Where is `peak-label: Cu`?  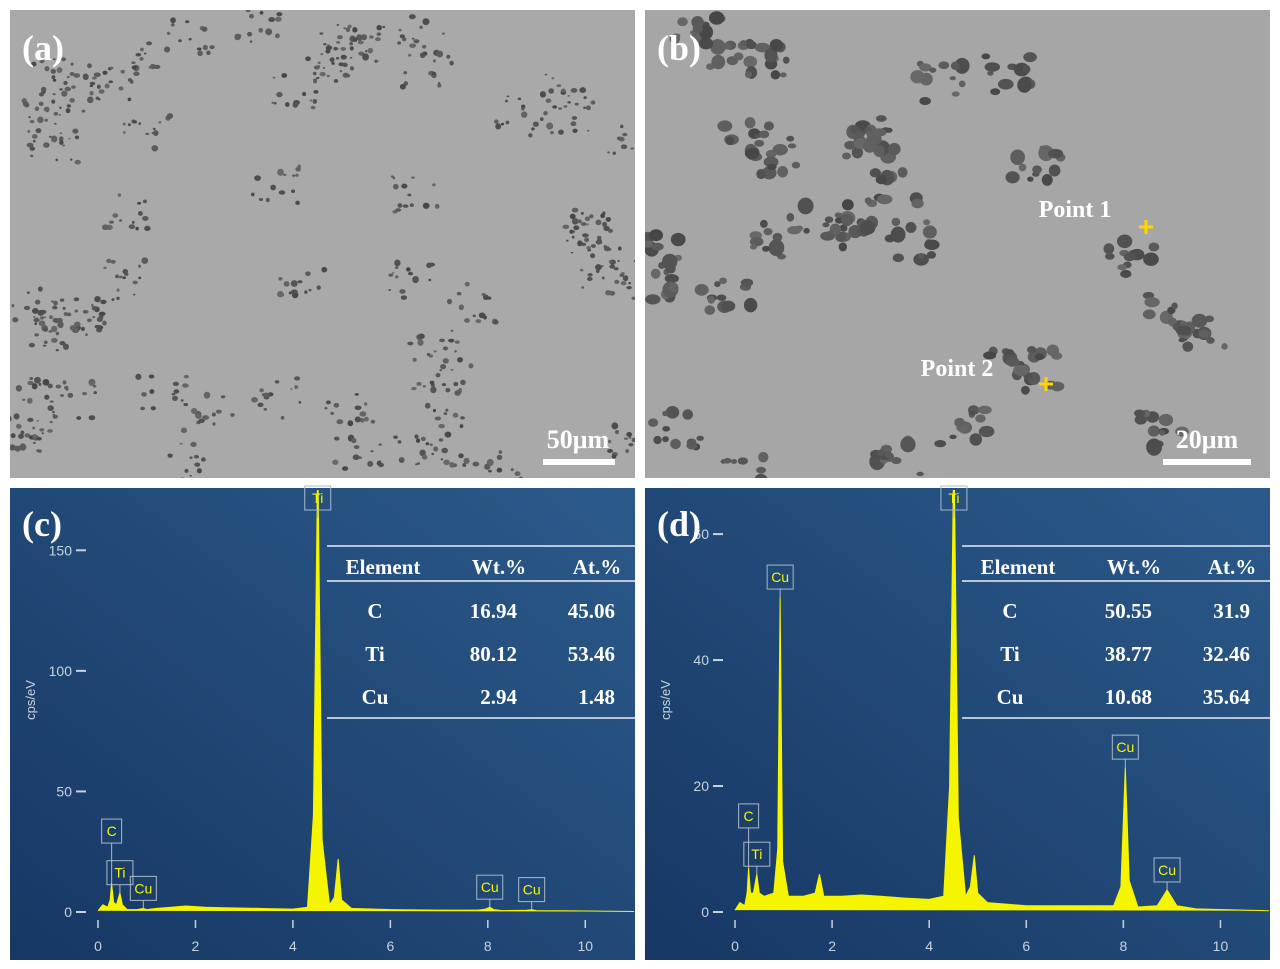
peak-label: Cu is located at coordinates (1125, 747).